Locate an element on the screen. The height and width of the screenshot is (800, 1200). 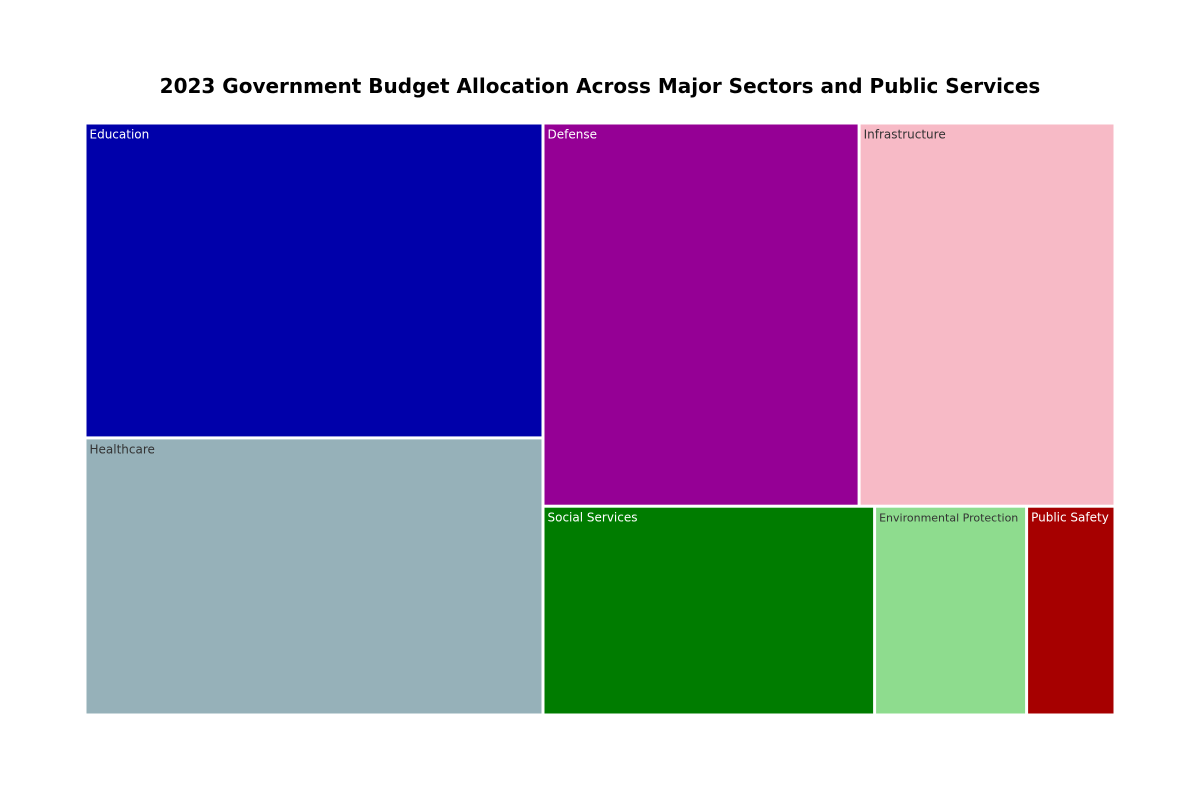
tile-label-social-services: Social Services is located at coordinates (593, 518).